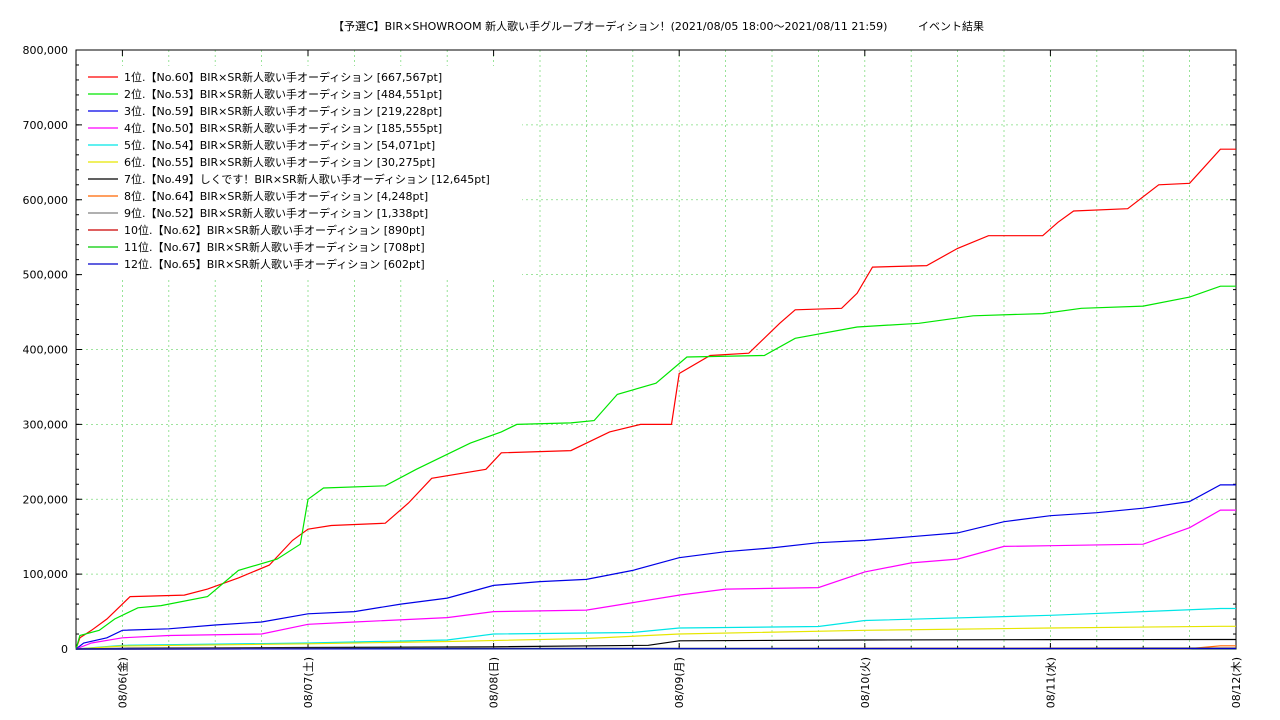 This screenshot has height=720, width=1280. I want to click on legend-entry: 2位.【No.53】BIR×SR新人歌い手オーディション [484,551pt], so click(283, 94).